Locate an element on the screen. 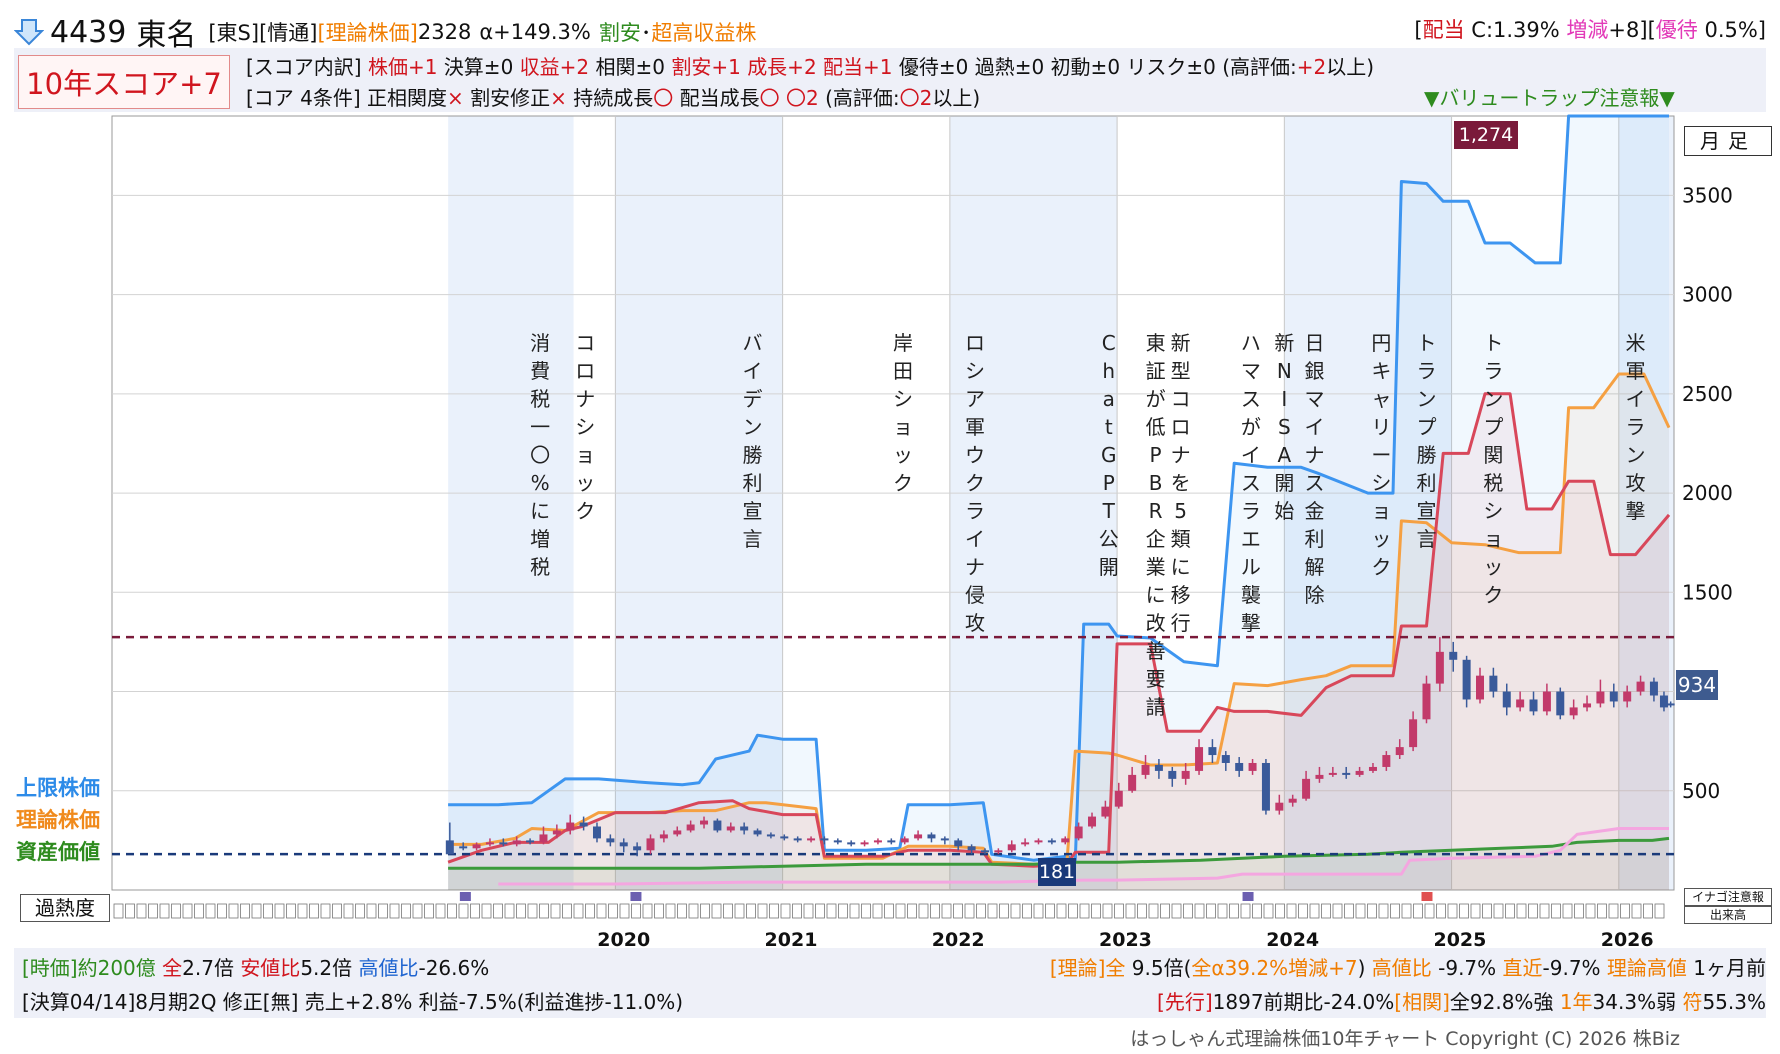  event-char: イ is located at coordinates (1314, 427).